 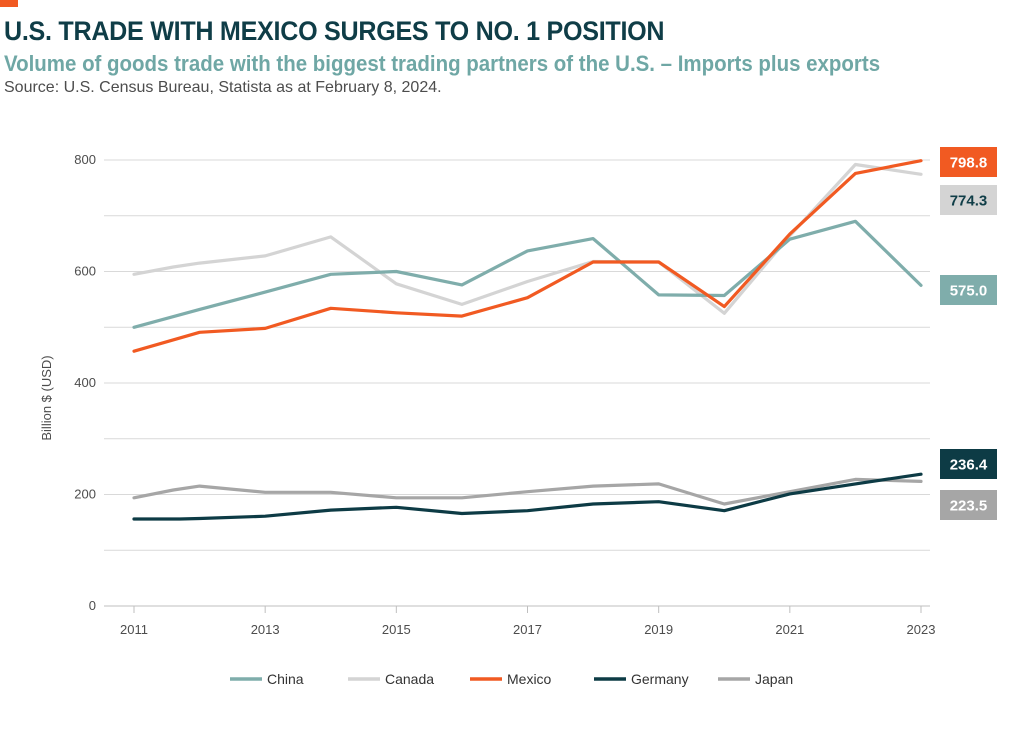 What do you see at coordinates (134, 629) in the screenshot?
I see `x-tick-label: 2011` at bounding box center [134, 629].